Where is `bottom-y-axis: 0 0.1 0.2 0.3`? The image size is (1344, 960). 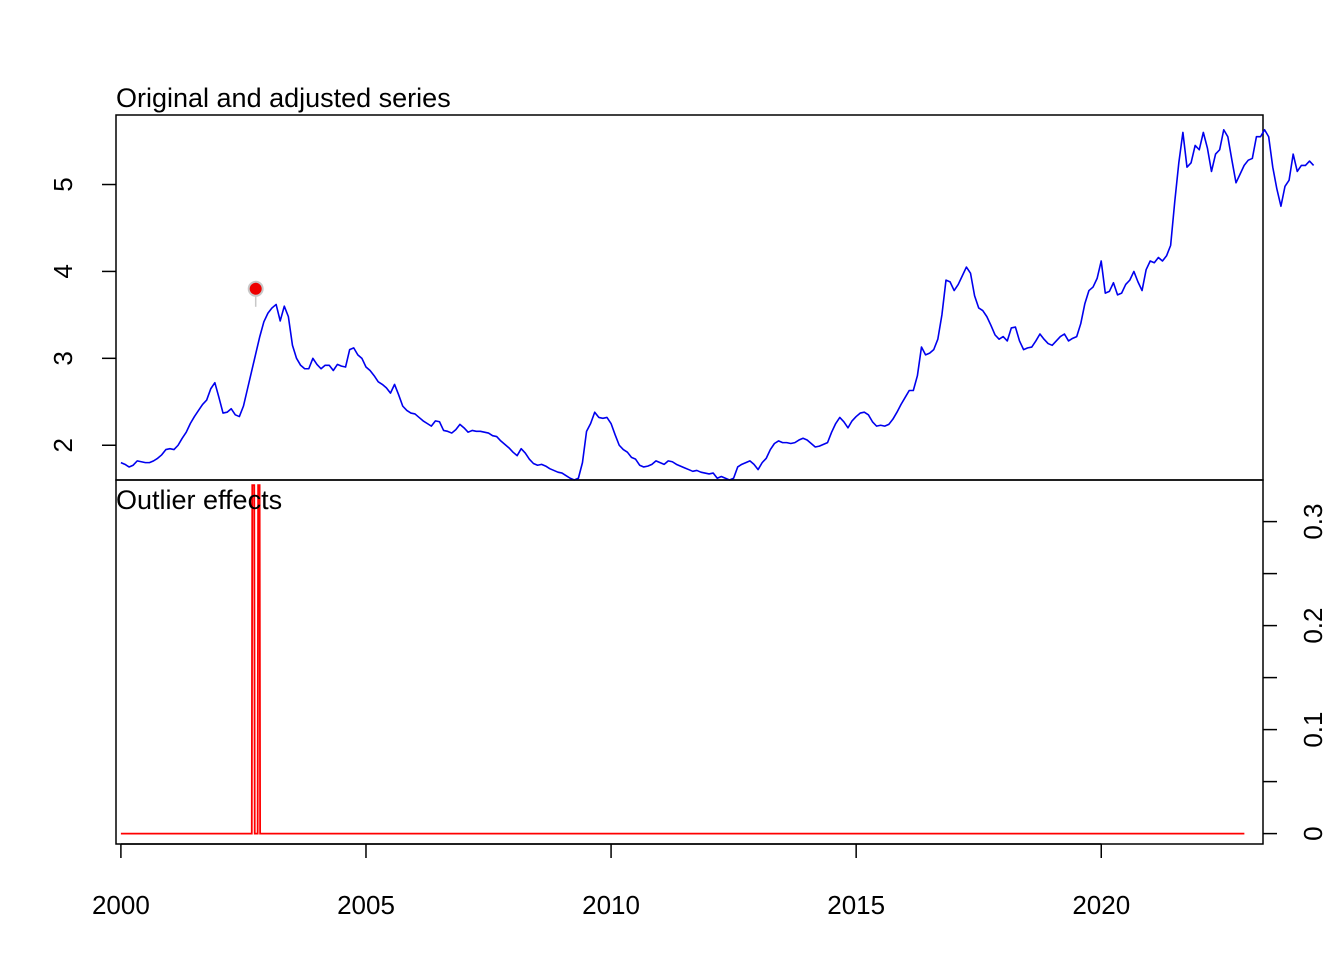
bottom-y-axis: 0 0.1 0.2 0.3 is located at coordinates (1295, 672).